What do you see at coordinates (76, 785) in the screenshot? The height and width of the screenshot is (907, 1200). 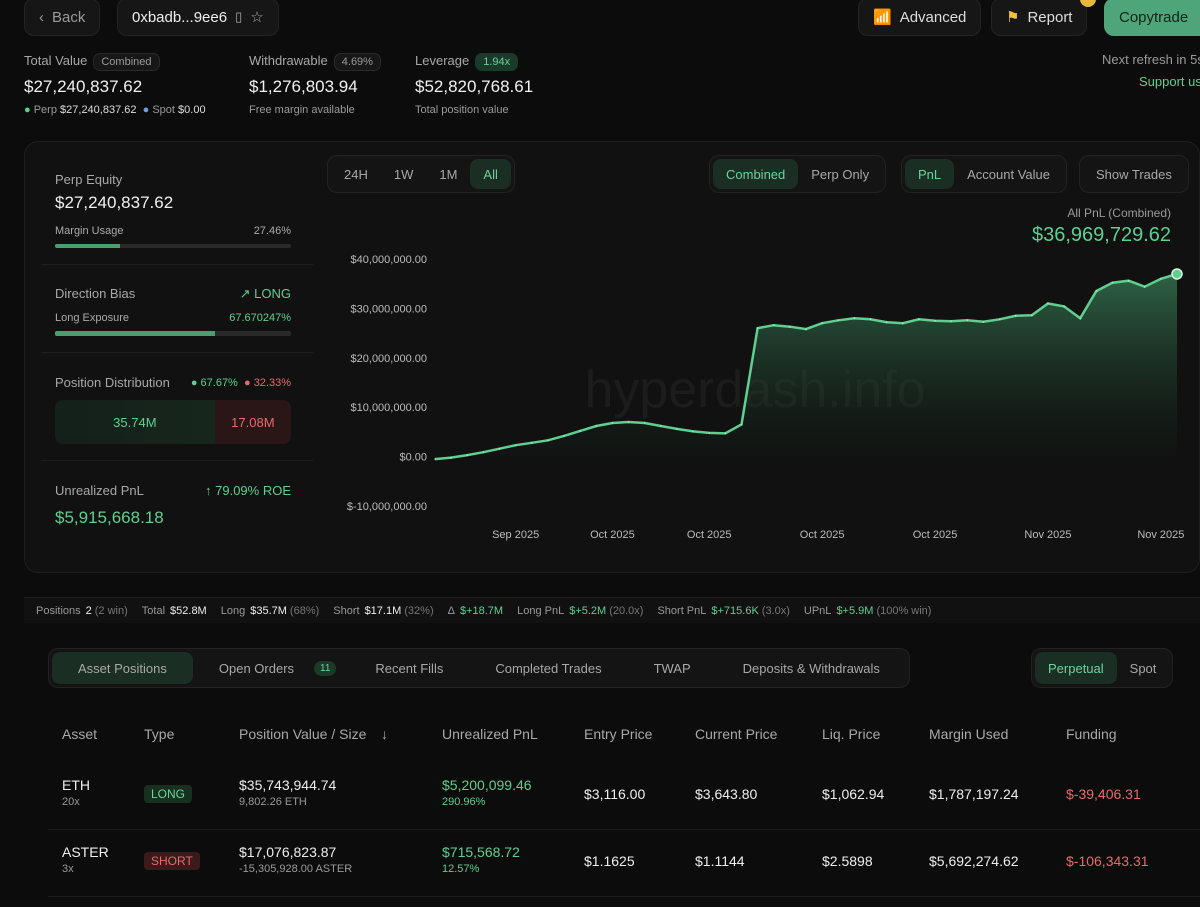 I see `cell-asset: ETH` at bounding box center [76, 785].